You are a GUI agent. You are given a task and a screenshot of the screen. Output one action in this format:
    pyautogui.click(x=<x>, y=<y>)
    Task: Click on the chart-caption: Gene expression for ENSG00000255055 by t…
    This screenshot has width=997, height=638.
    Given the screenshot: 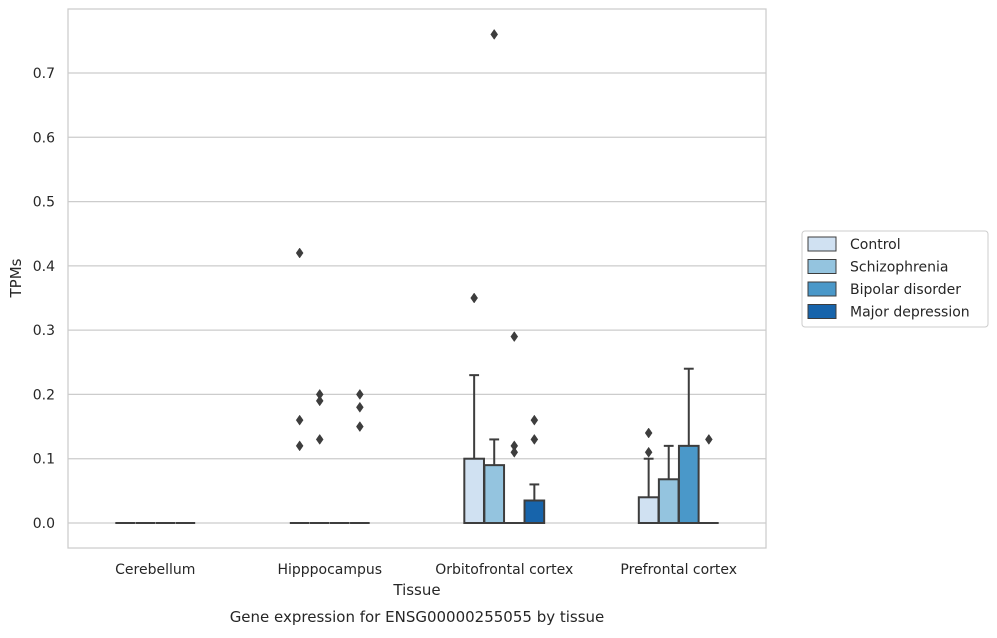 What is the action you would take?
    pyautogui.click(x=417, y=617)
    